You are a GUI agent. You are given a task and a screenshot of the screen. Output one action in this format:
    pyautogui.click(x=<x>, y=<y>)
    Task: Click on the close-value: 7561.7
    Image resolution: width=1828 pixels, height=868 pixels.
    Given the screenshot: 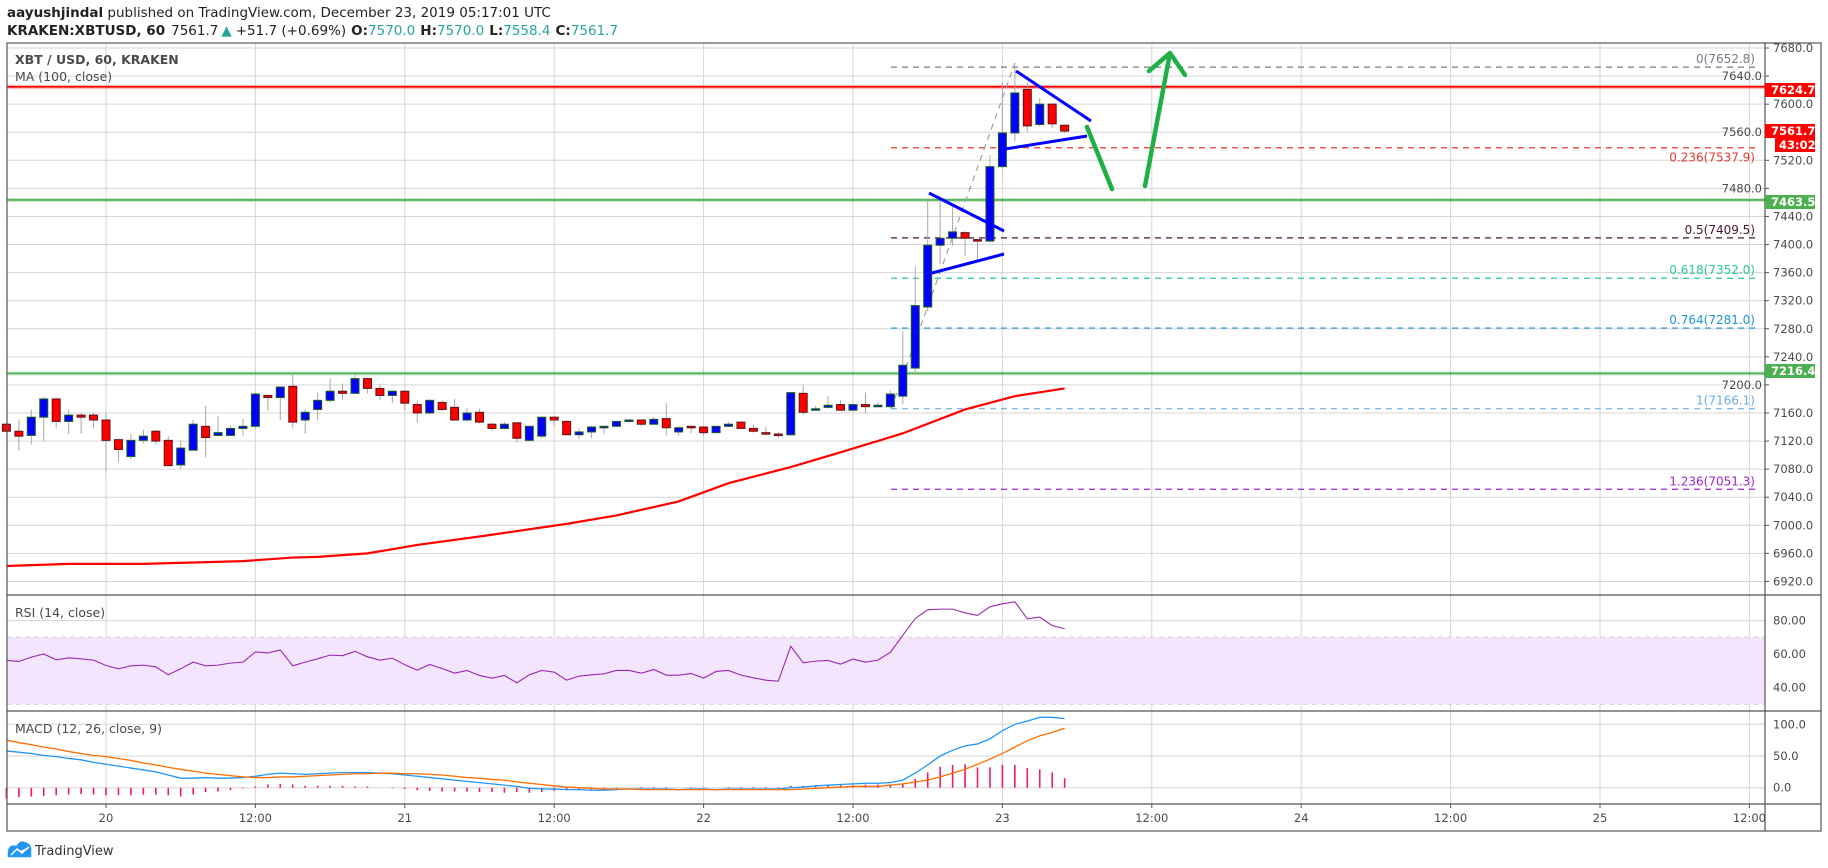 What is the action you would take?
    pyautogui.click(x=594, y=31)
    